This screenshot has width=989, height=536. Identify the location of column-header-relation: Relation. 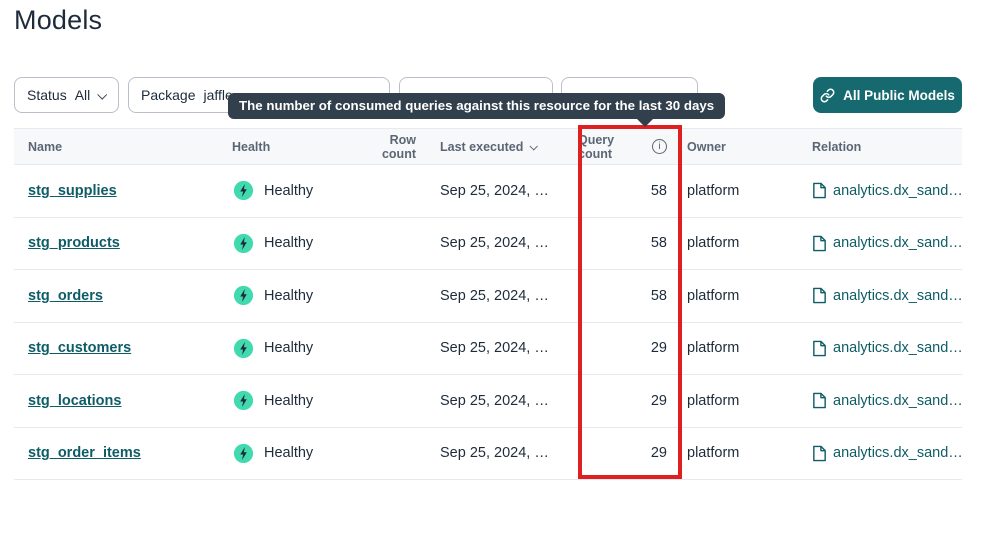
(837, 146).